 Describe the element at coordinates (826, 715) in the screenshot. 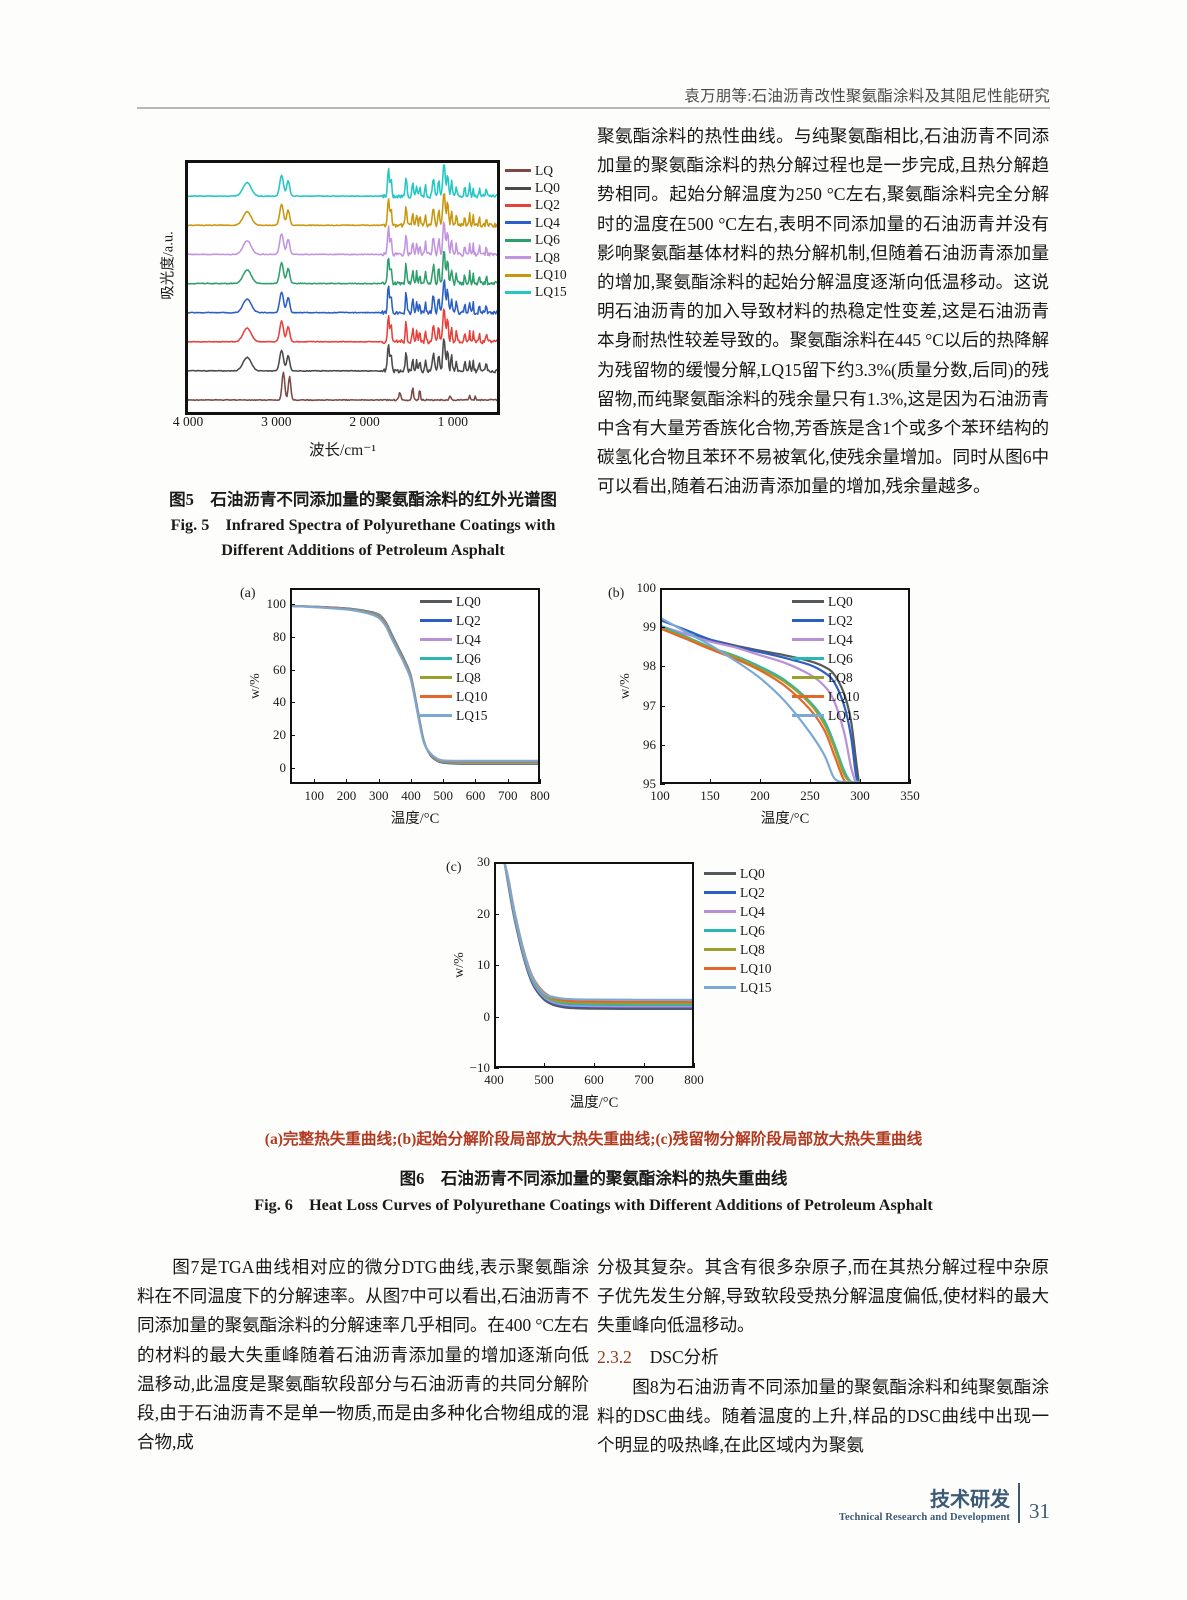

I see `fig6b-legend-item: LQ15` at that location.